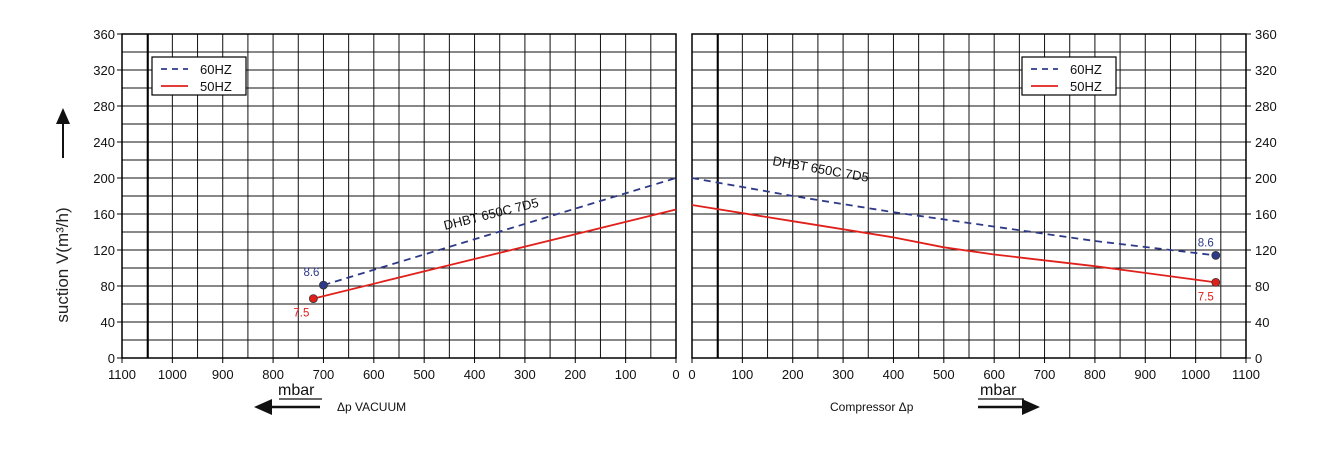  Describe the element at coordinates (872, 407) in the screenshot. I see `compressor-axis-title: Compressor Δp` at that location.